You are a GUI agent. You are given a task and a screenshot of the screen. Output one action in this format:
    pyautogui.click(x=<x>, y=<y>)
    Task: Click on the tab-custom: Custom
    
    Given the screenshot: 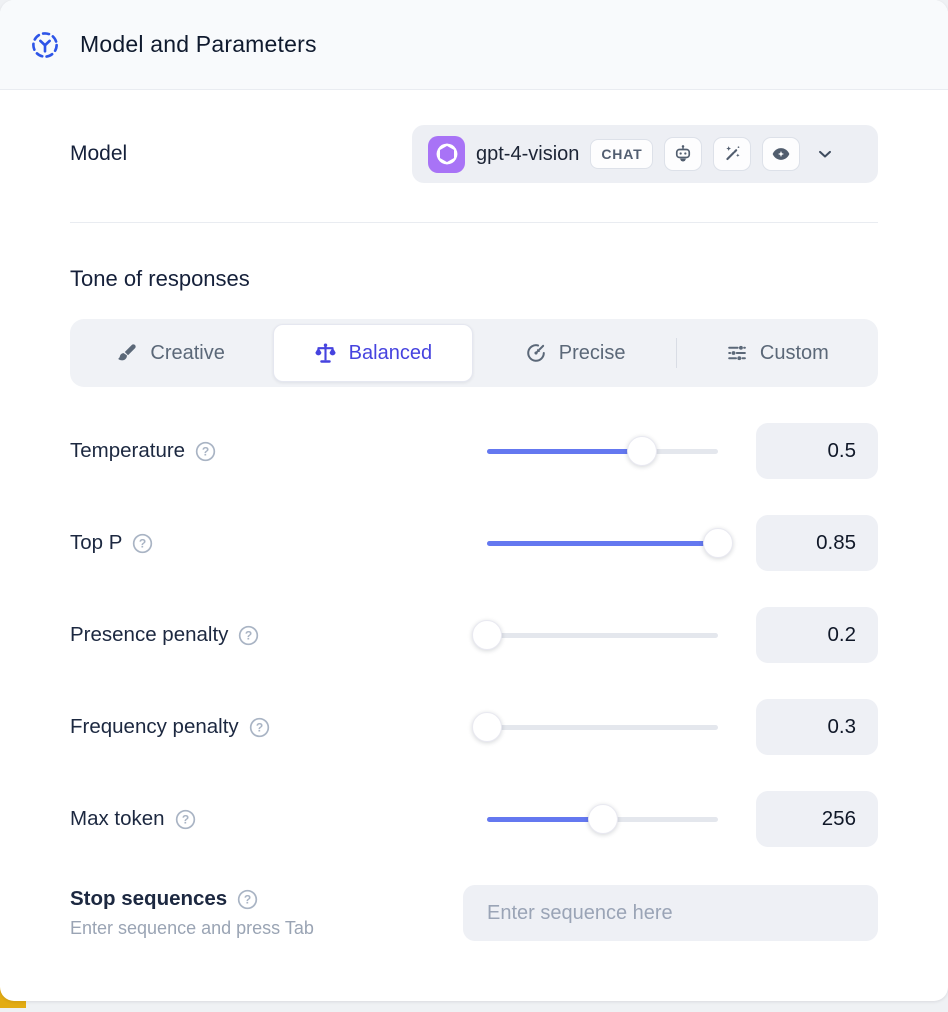 What is the action you would take?
    pyautogui.click(x=777, y=353)
    